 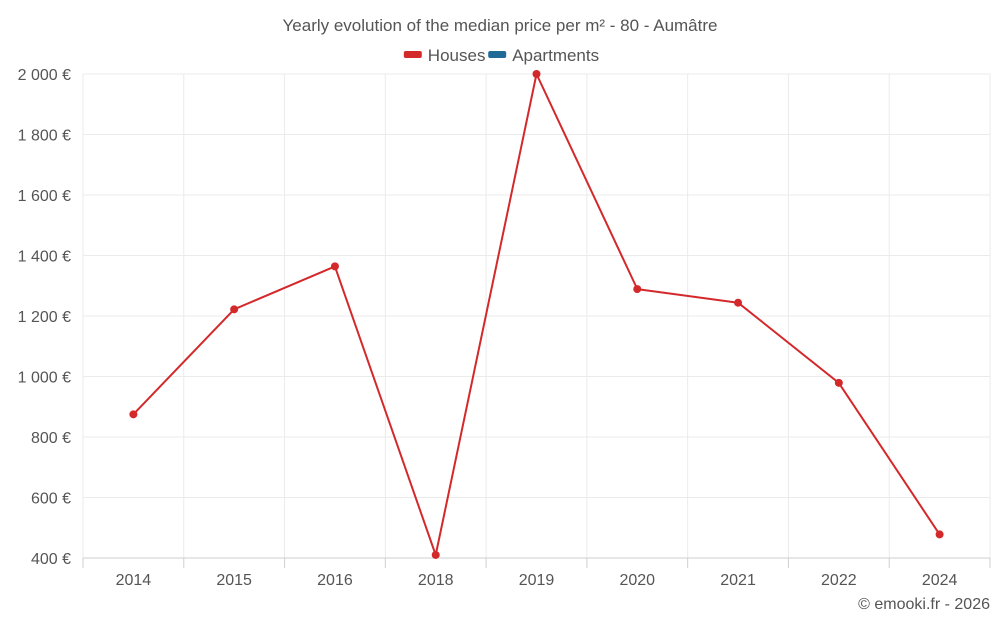 What do you see at coordinates (51, 559) in the screenshot?
I see `y-tick-label: 400 €` at bounding box center [51, 559].